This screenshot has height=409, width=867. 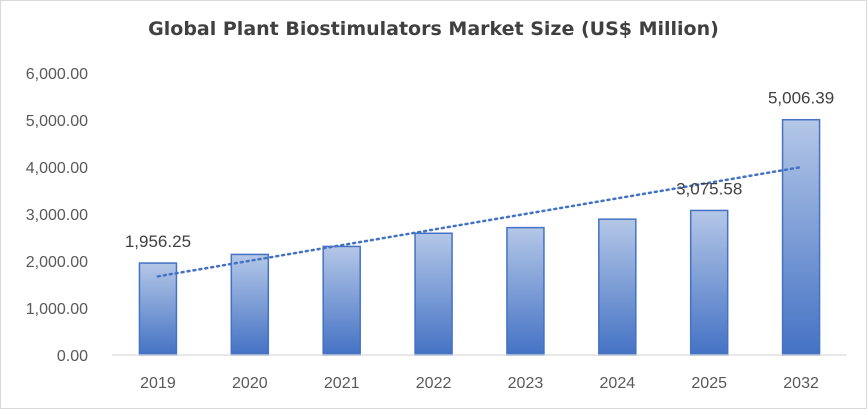 I want to click on x-tick-label: 2023, so click(x=526, y=383).